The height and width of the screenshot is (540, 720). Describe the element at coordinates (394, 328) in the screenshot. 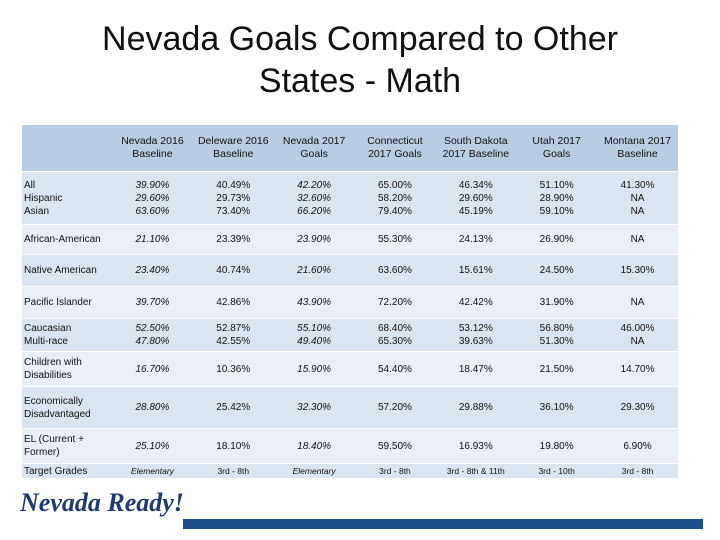

I see `cell-line: 68.40%` at that location.